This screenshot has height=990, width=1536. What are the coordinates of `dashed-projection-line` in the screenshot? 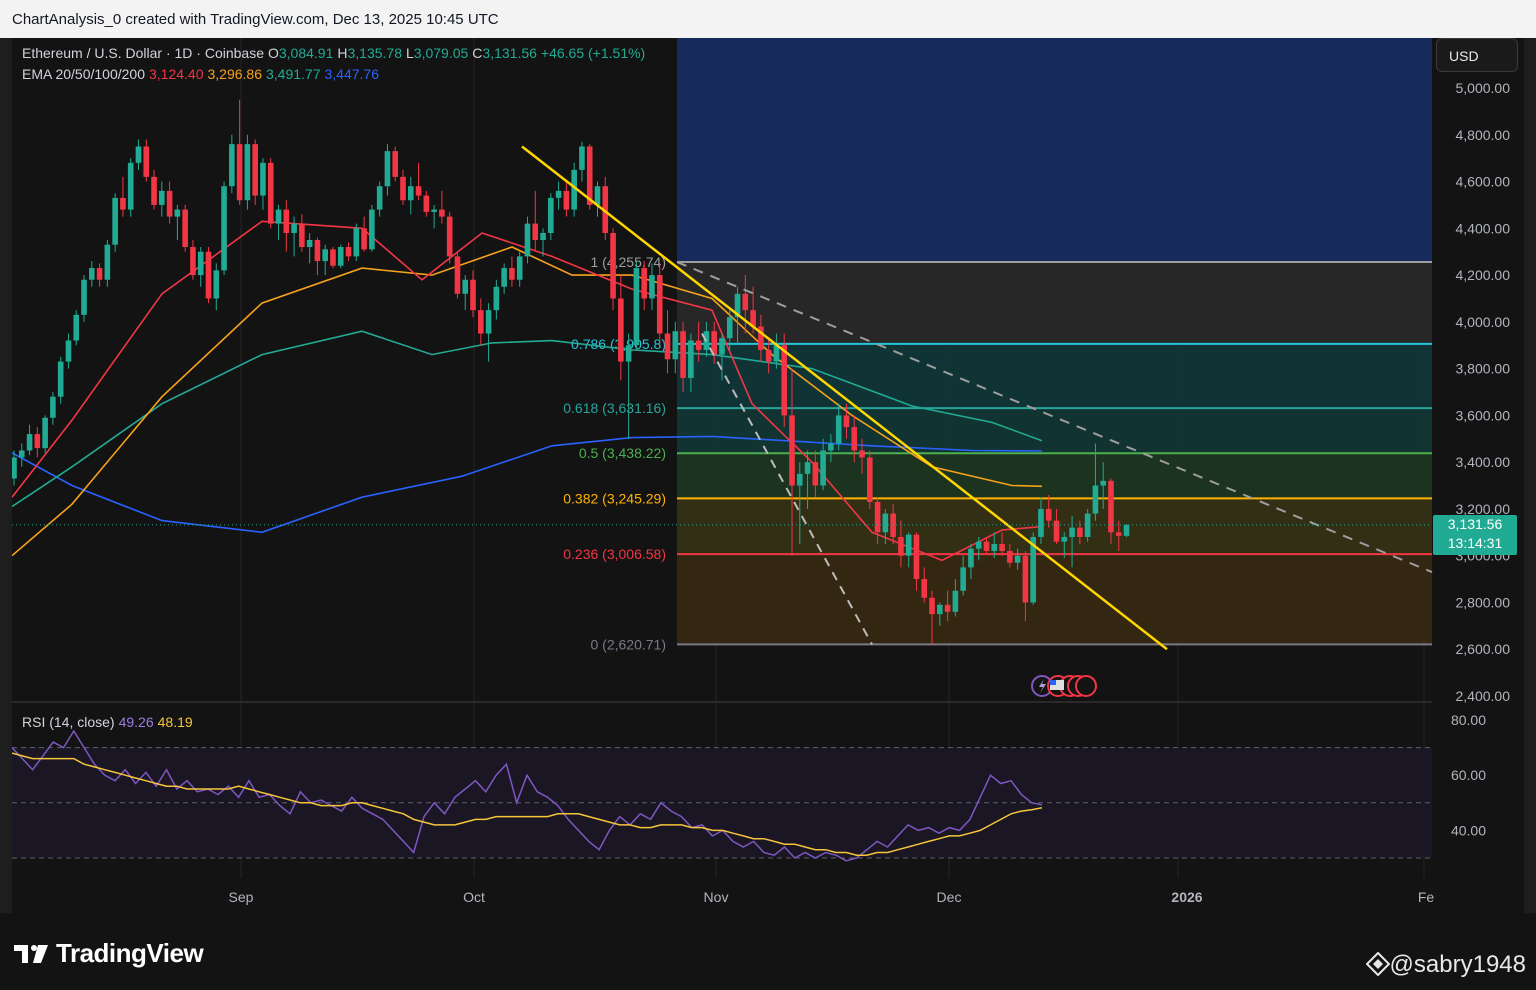 It's located at (787, 489).